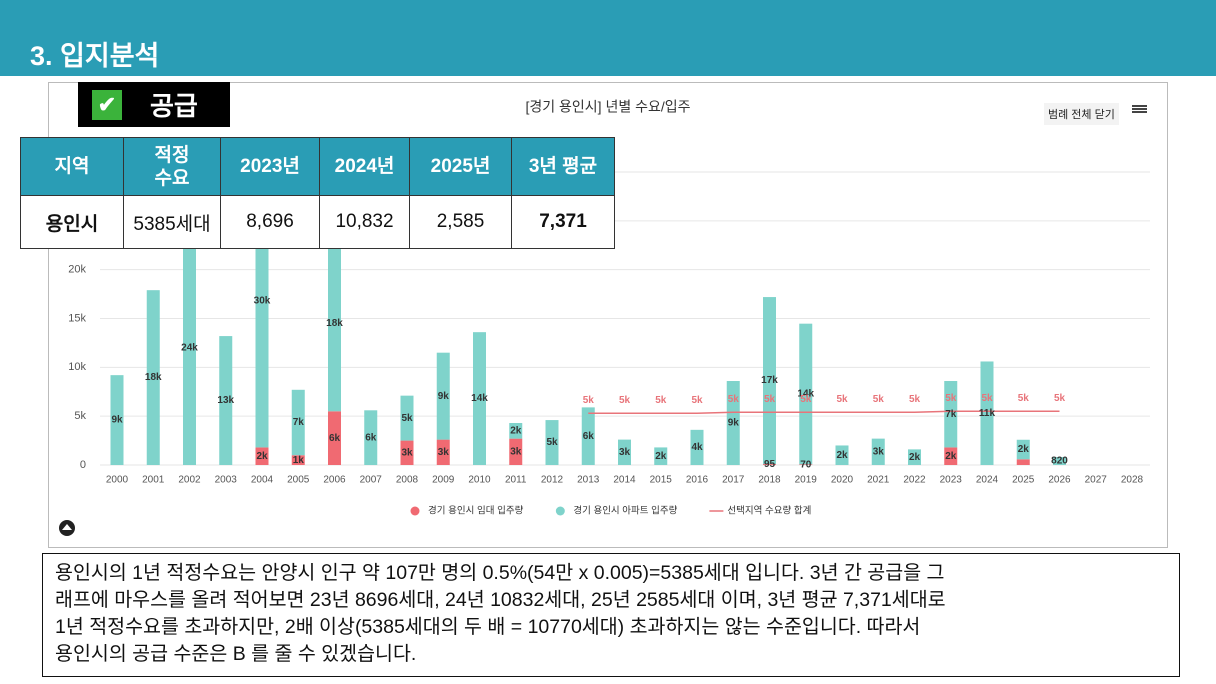 This screenshot has height=684, width=1216. What do you see at coordinates (563, 222) in the screenshot?
I see `table-cell: 7,371` at bounding box center [563, 222].